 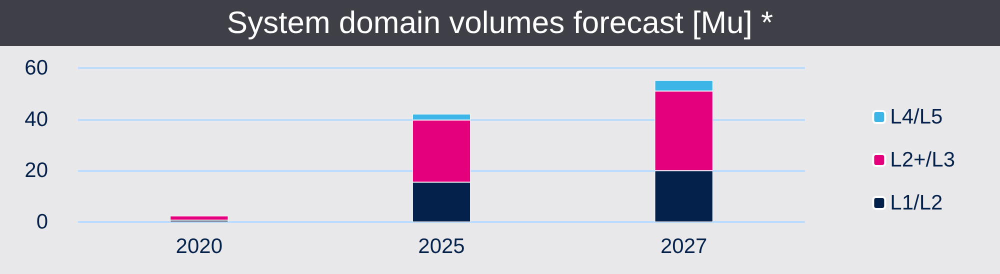 What do you see at coordinates (36, 68) in the screenshot?
I see `y-tick-label: 60` at bounding box center [36, 68].